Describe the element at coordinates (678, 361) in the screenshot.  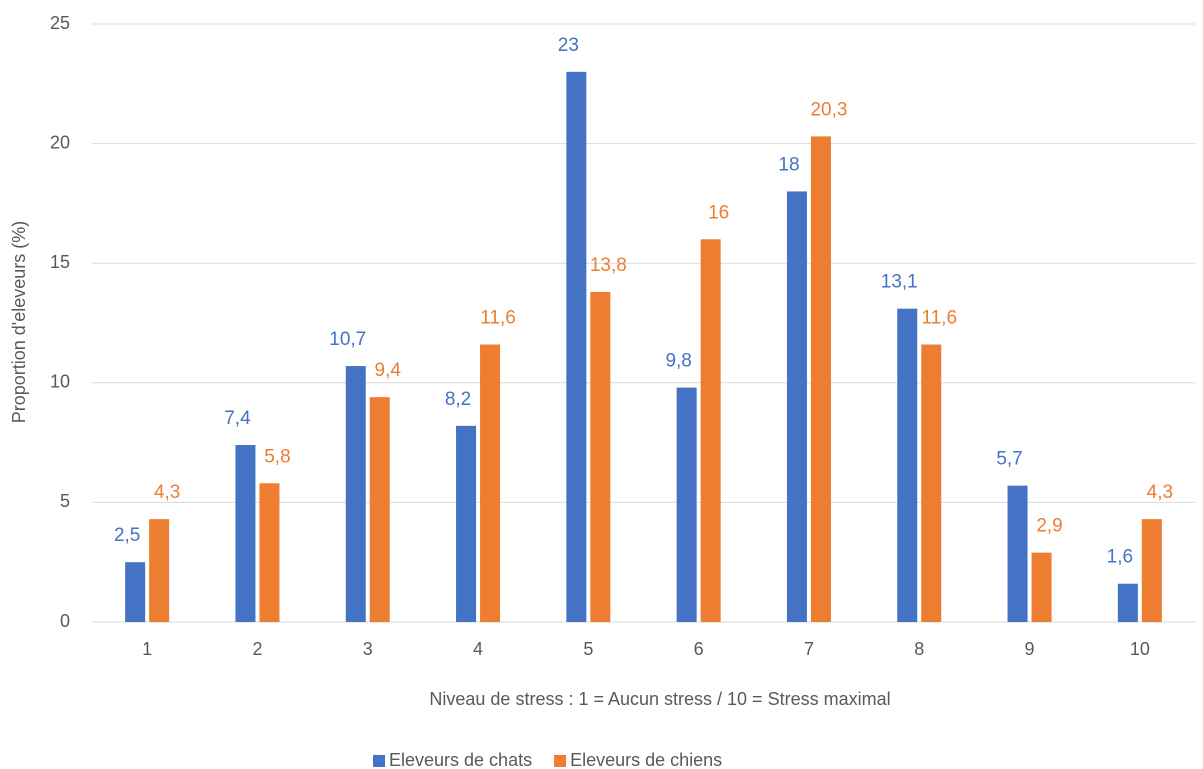
I see `value-label: 9,8` at that location.